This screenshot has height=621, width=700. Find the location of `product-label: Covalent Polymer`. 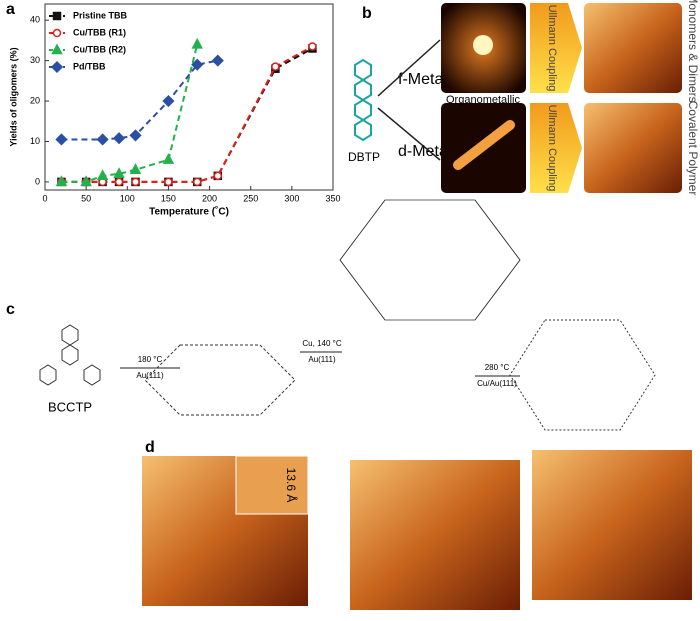

product-label: Covalent Polymer is located at coordinates (693, 148).